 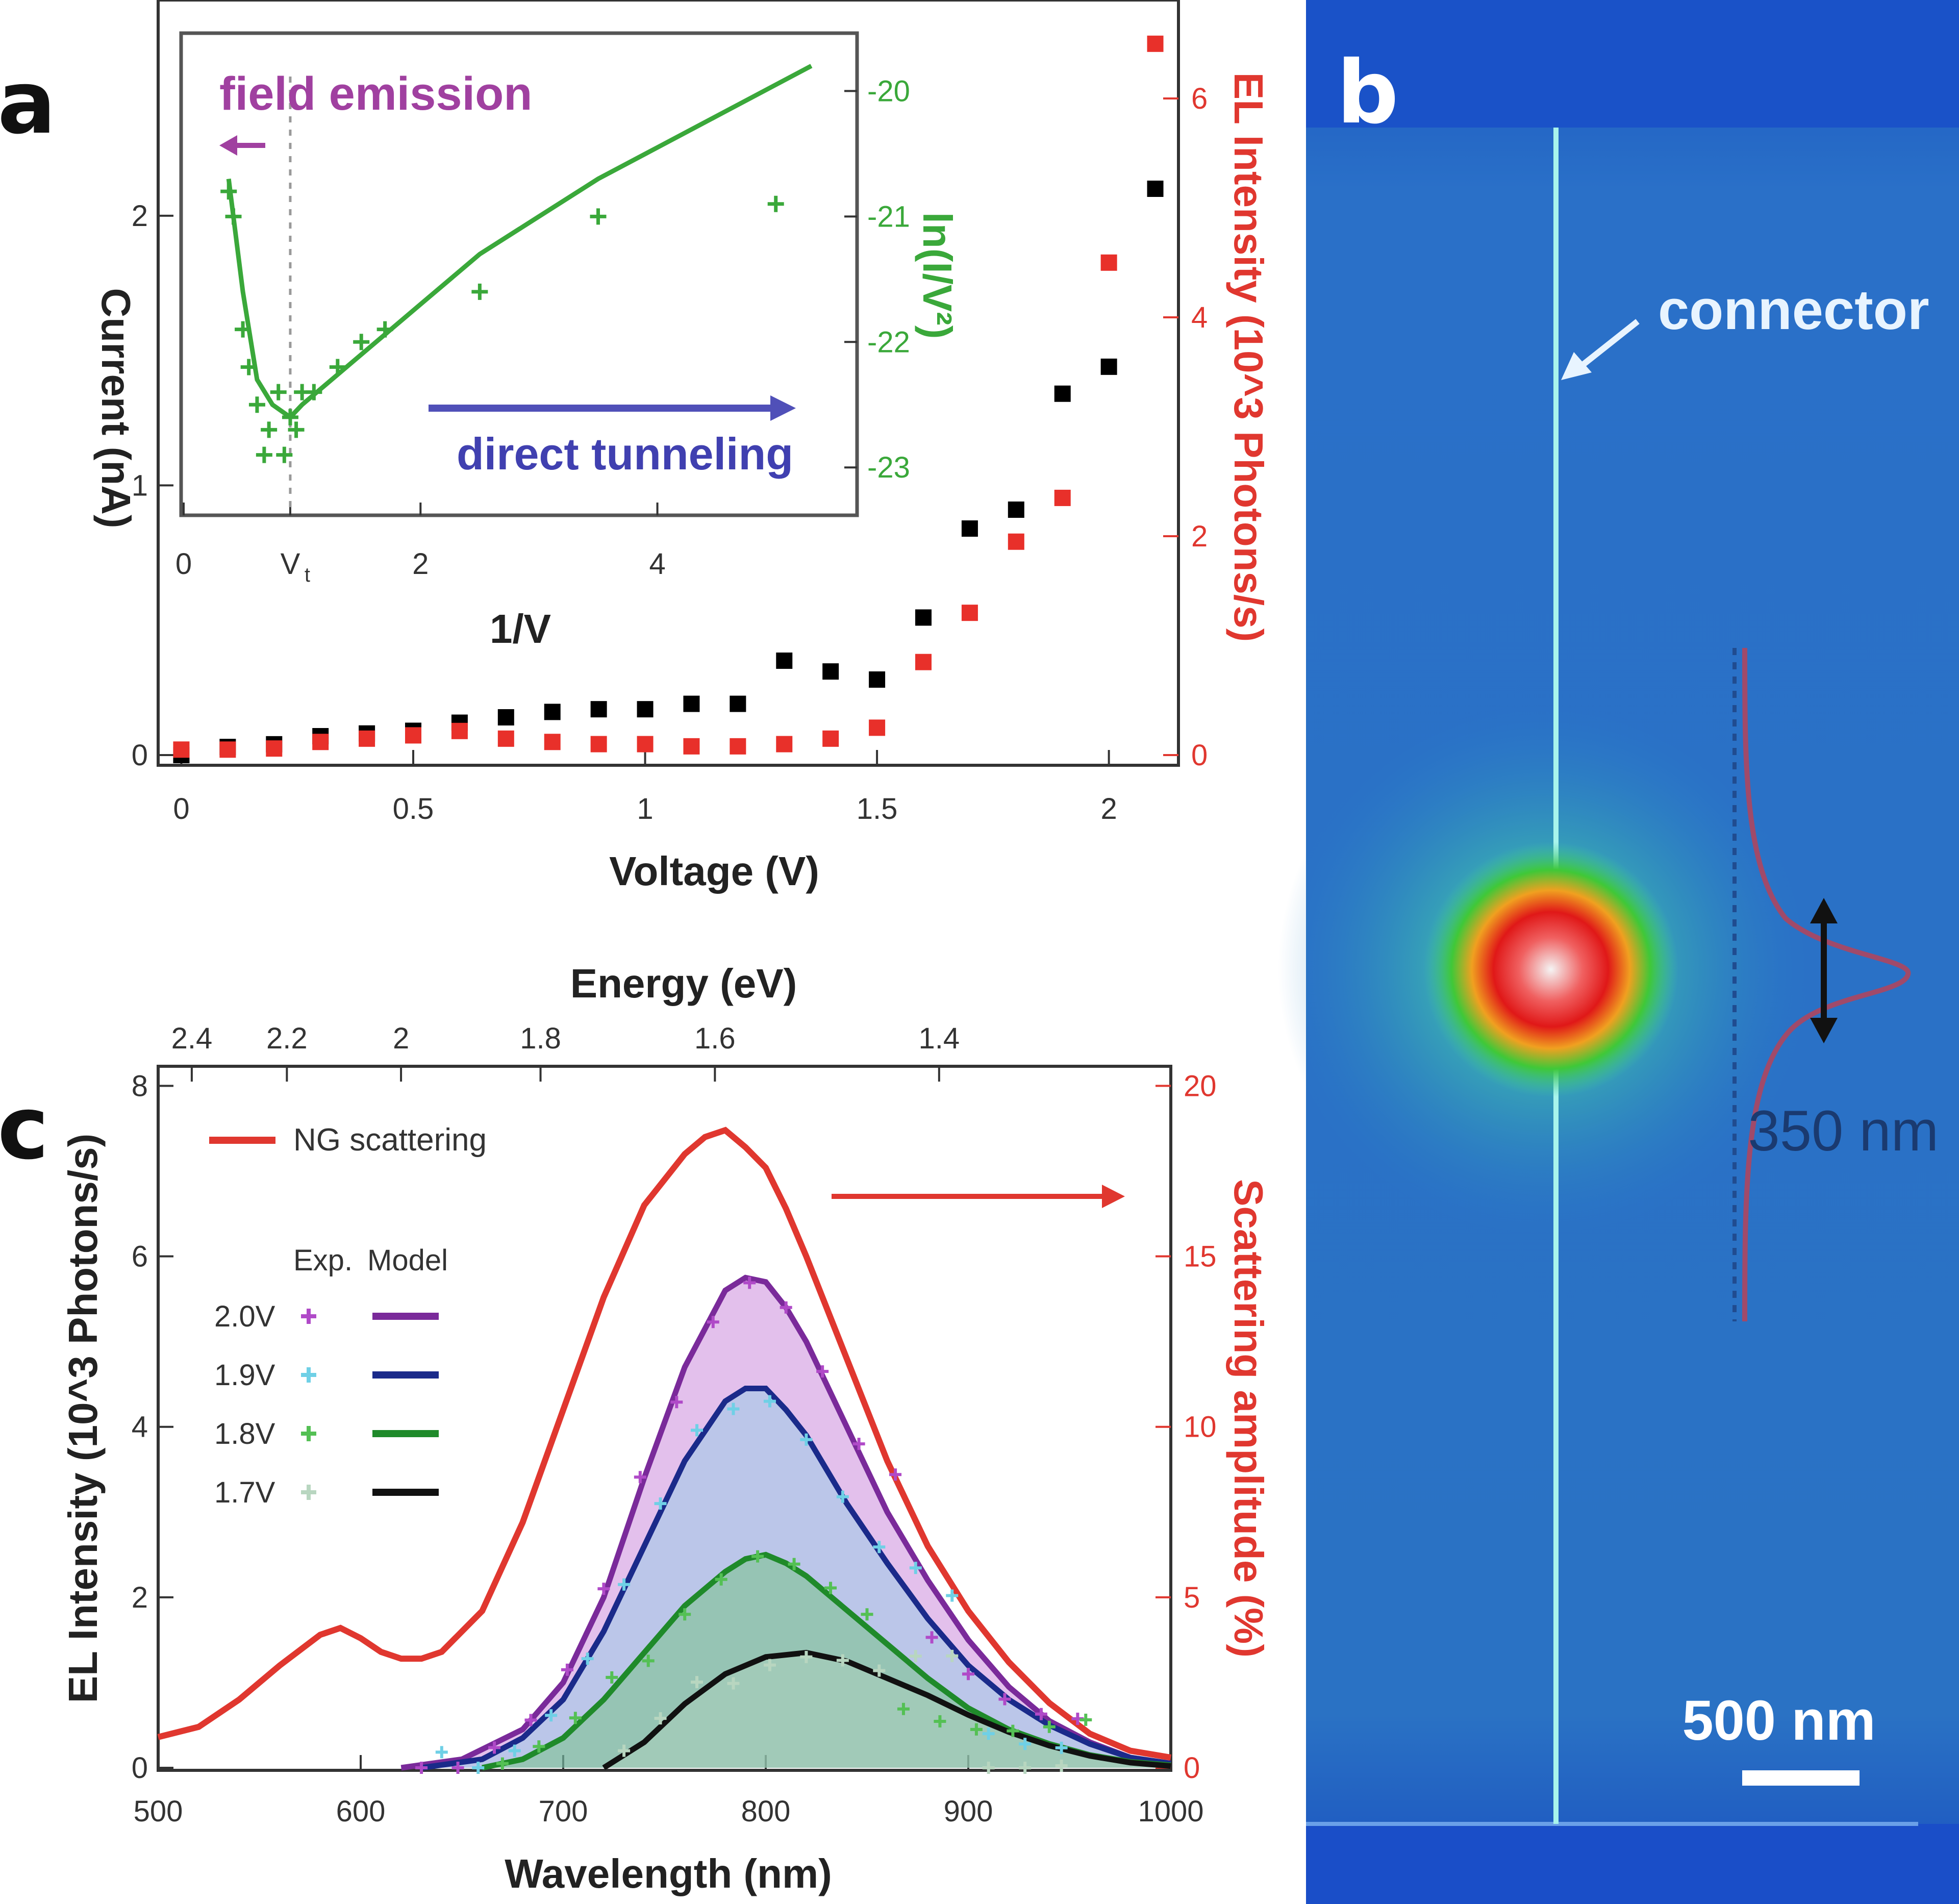 What do you see at coordinates (1248, 1418) in the screenshot?
I see `panel-c-ylabel-right: Scattering amplitude (%)` at bounding box center [1248, 1418].